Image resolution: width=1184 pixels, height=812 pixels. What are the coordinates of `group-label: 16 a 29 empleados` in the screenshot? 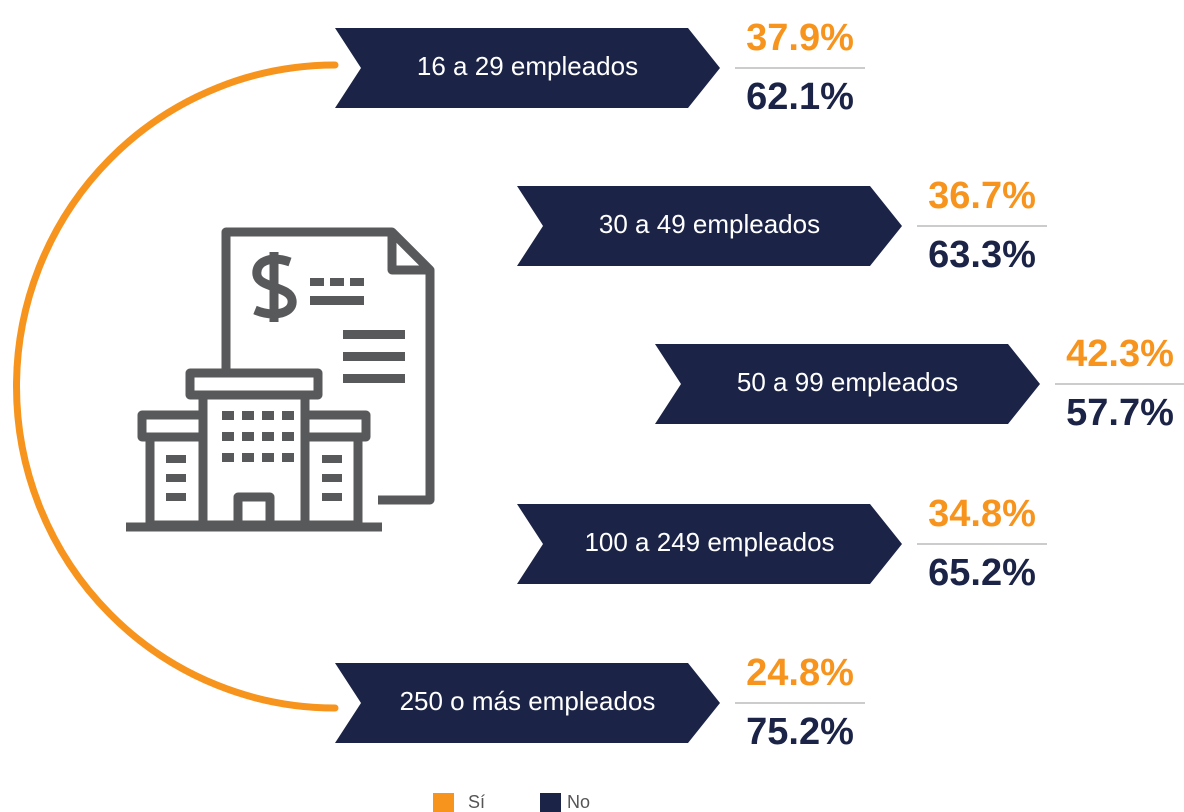 It's located at (527, 66).